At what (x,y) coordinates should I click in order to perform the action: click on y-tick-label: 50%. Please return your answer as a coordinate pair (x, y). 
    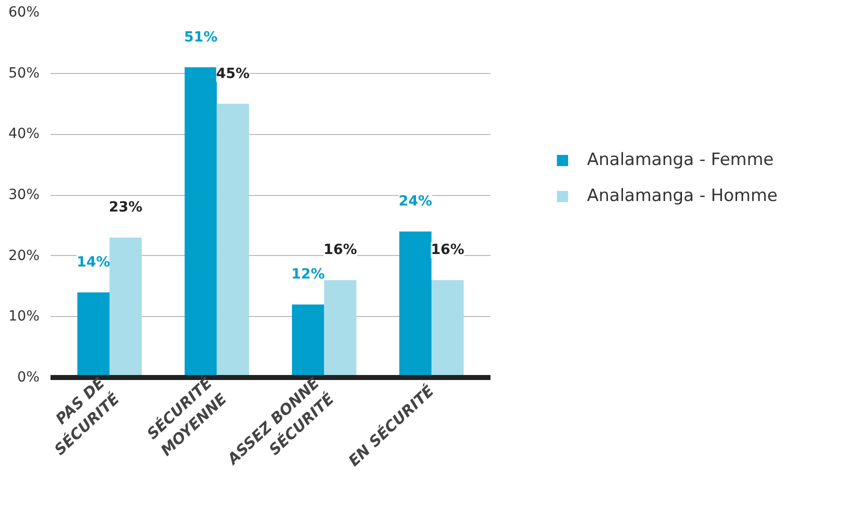
    Looking at the image, I should click on (24, 73).